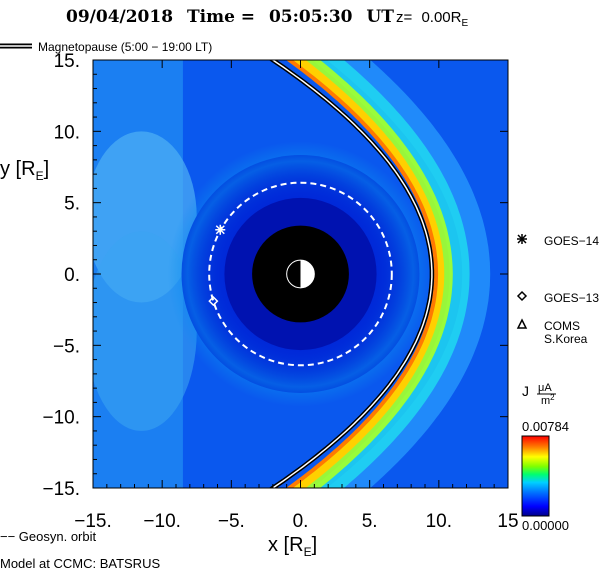  What do you see at coordinates (307, 274) in the screenshot?
I see `earth-dayside` at bounding box center [307, 274].